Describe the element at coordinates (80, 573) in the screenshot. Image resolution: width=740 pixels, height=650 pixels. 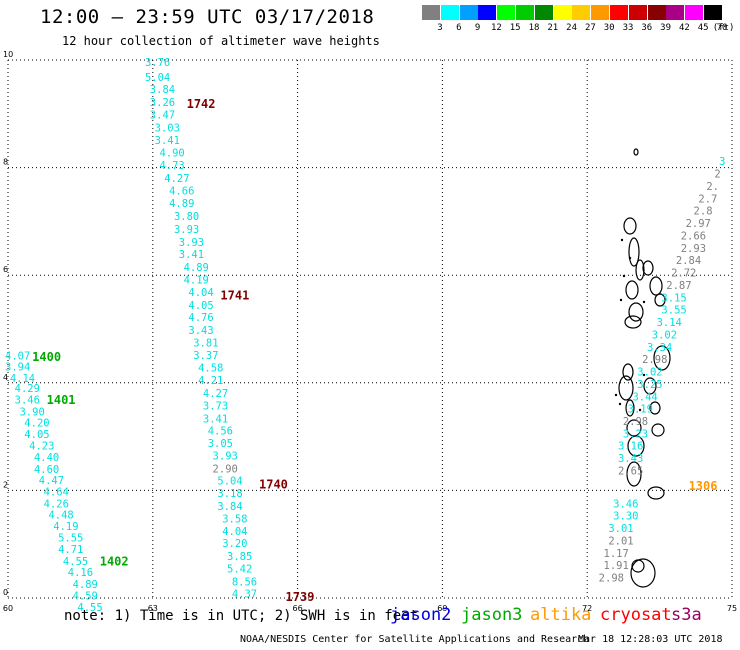
I see `wave-height-label: 4.16` at that location.